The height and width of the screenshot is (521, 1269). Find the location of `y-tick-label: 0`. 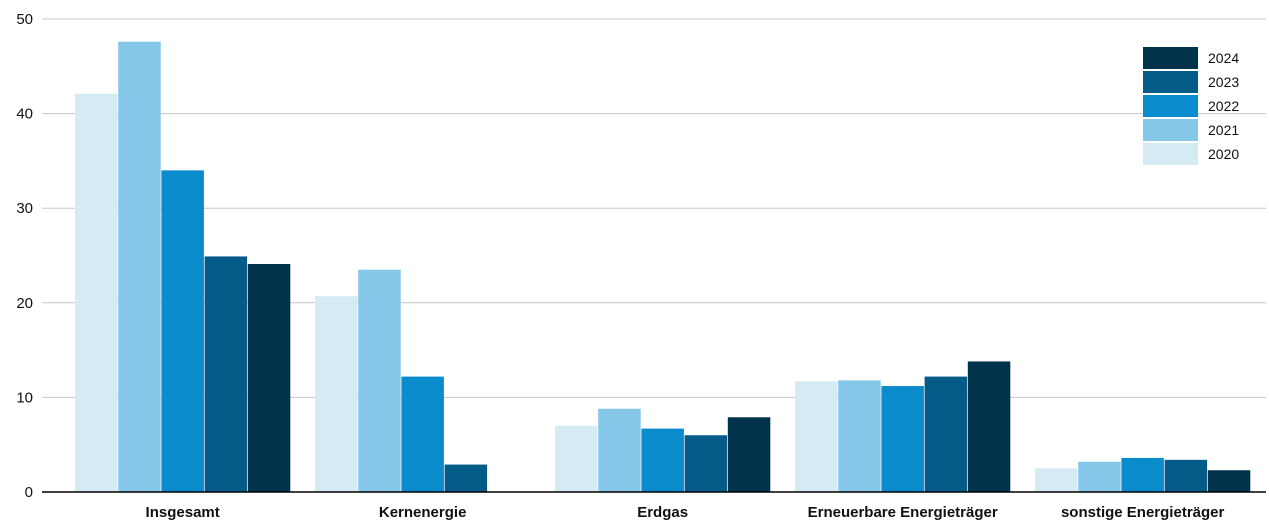

y-tick-label: 0 is located at coordinates (29, 492).